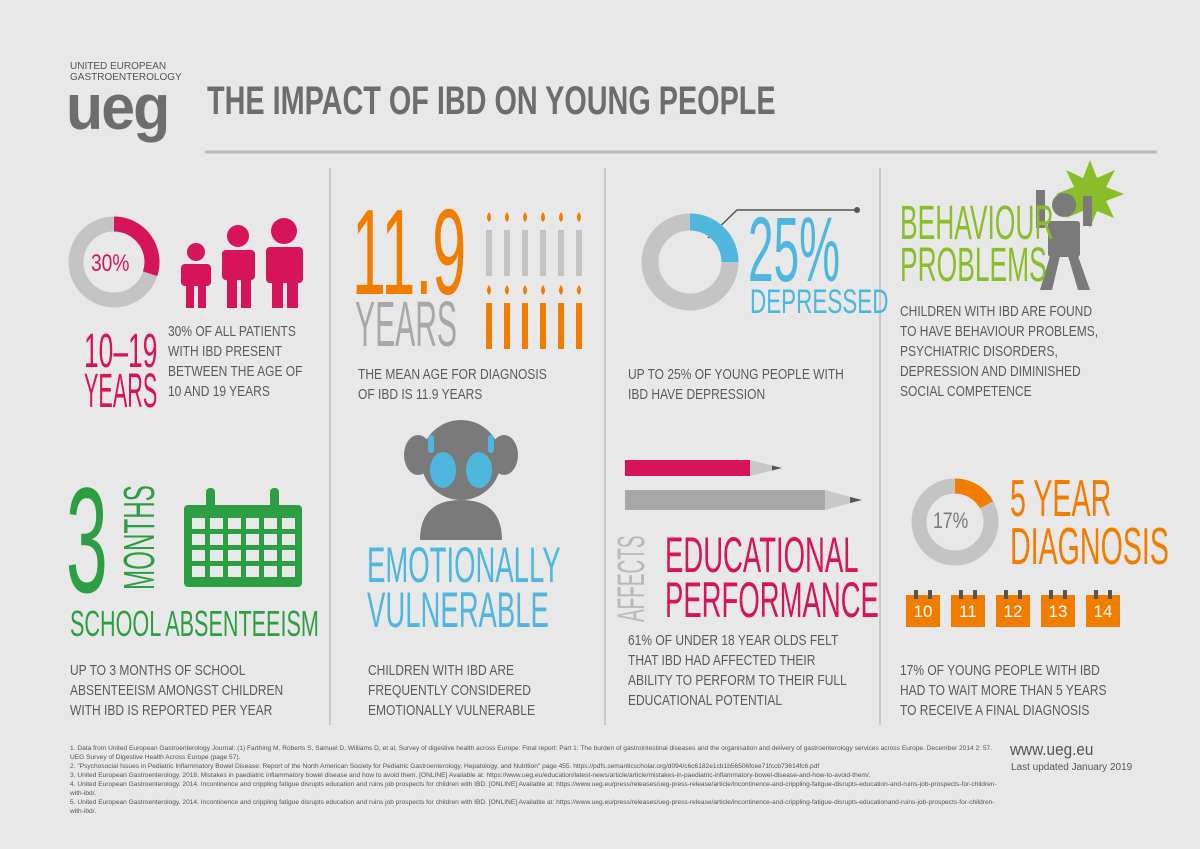 The width and height of the screenshot is (1200, 849). What do you see at coordinates (177, 690) in the screenshot?
I see `text-line: ABSENTEEISM AMONGST CHILDREN` at bounding box center [177, 690].